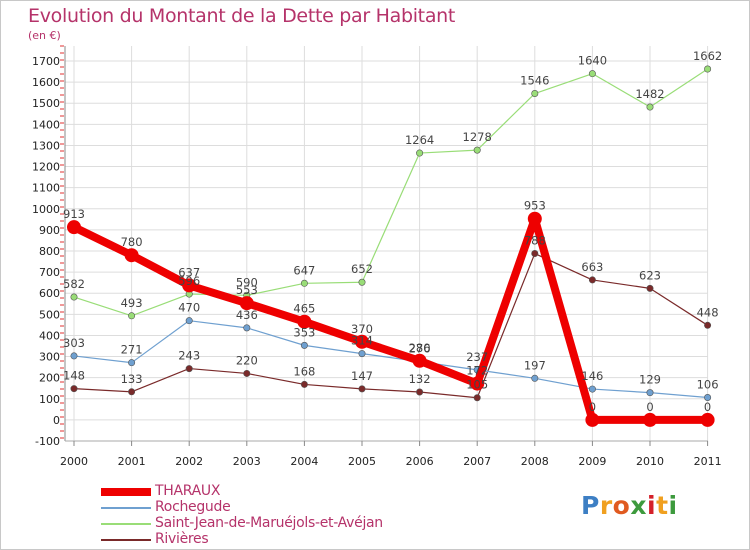 Image resolution: width=750 pixels, height=550 pixels. I want to click on data-label: 1482, so click(649, 94).